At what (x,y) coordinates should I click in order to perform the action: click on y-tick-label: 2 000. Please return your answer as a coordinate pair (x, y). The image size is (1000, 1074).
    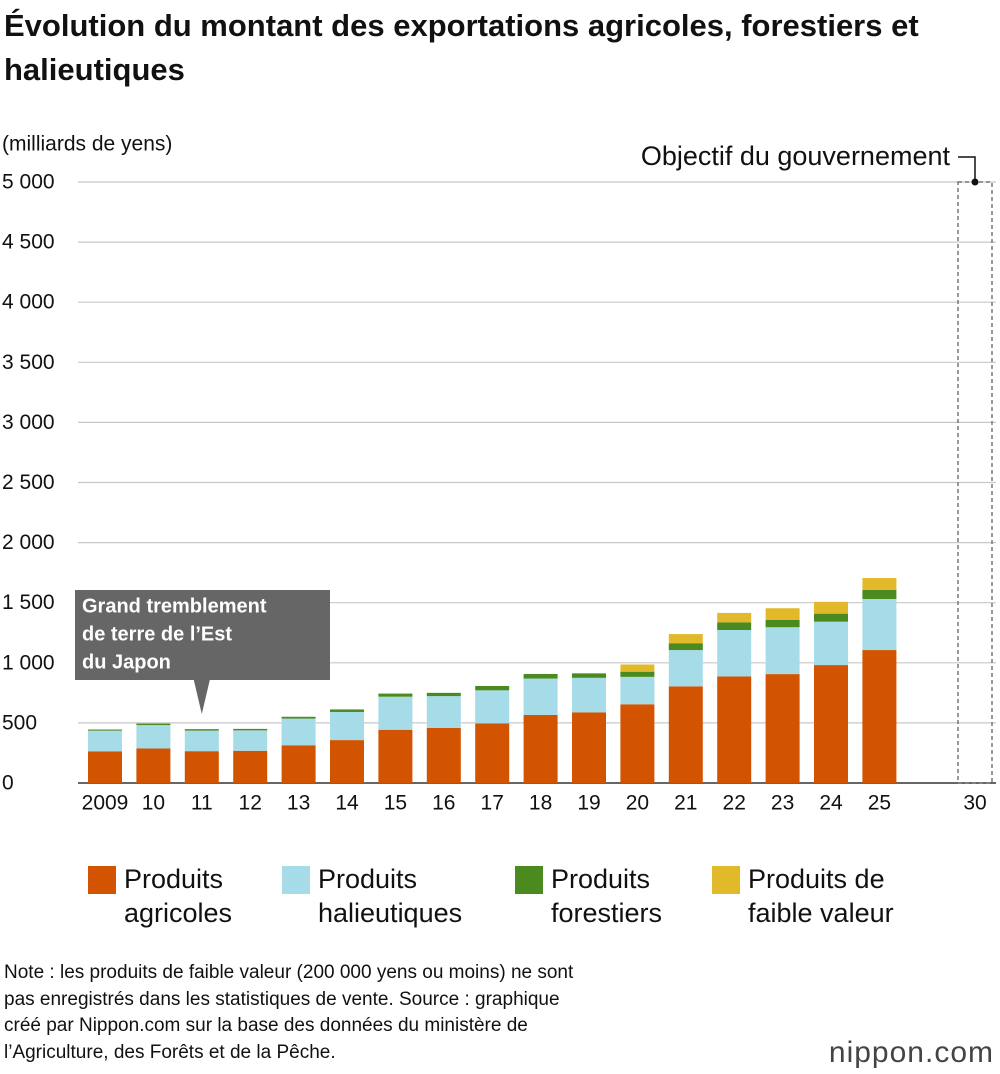
    Looking at the image, I should click on (28, 542).